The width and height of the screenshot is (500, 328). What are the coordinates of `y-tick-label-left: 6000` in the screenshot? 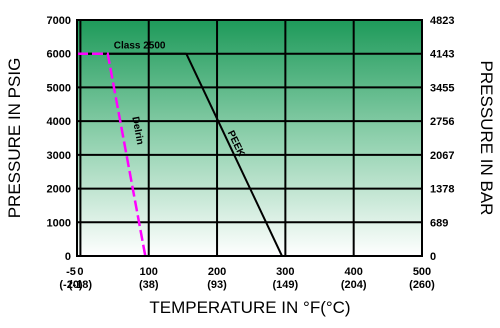 It's located at (59, 55).